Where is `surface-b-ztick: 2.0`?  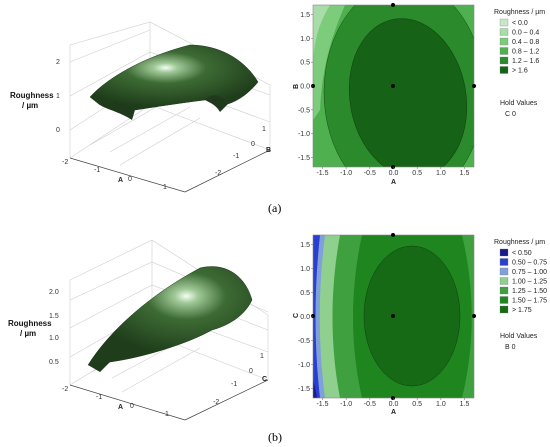 surface-b-ztick: 2.0 is located at coordinates (54, 292).